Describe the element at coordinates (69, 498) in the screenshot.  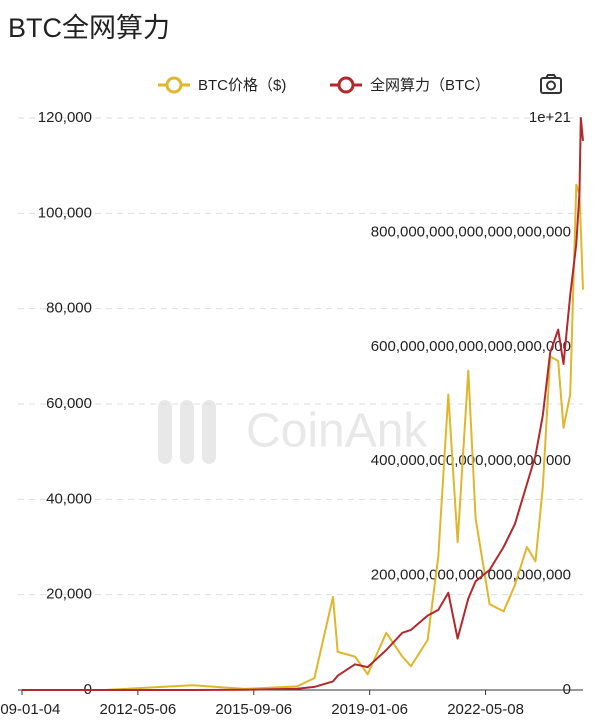
I see `y-tick-label: 40,000` at that location.